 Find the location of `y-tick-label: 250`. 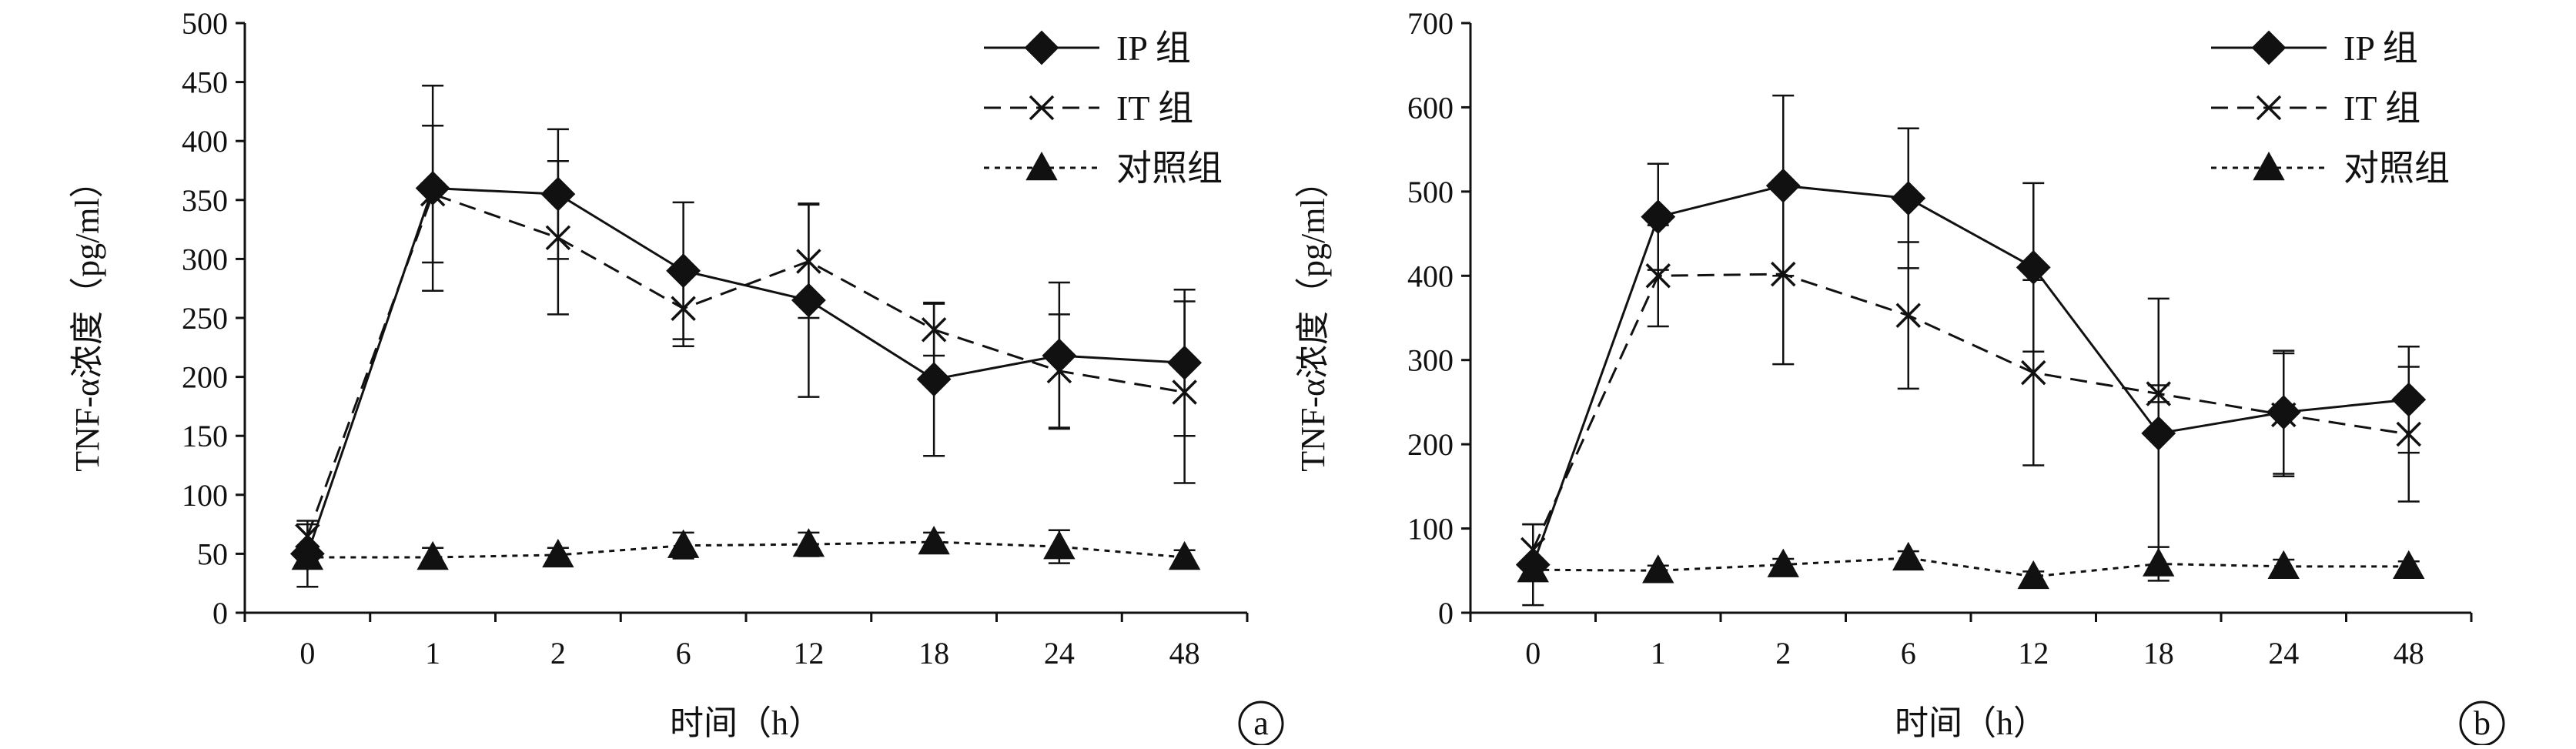

y-tick-label: 250 is located at coordinates (205, 318).